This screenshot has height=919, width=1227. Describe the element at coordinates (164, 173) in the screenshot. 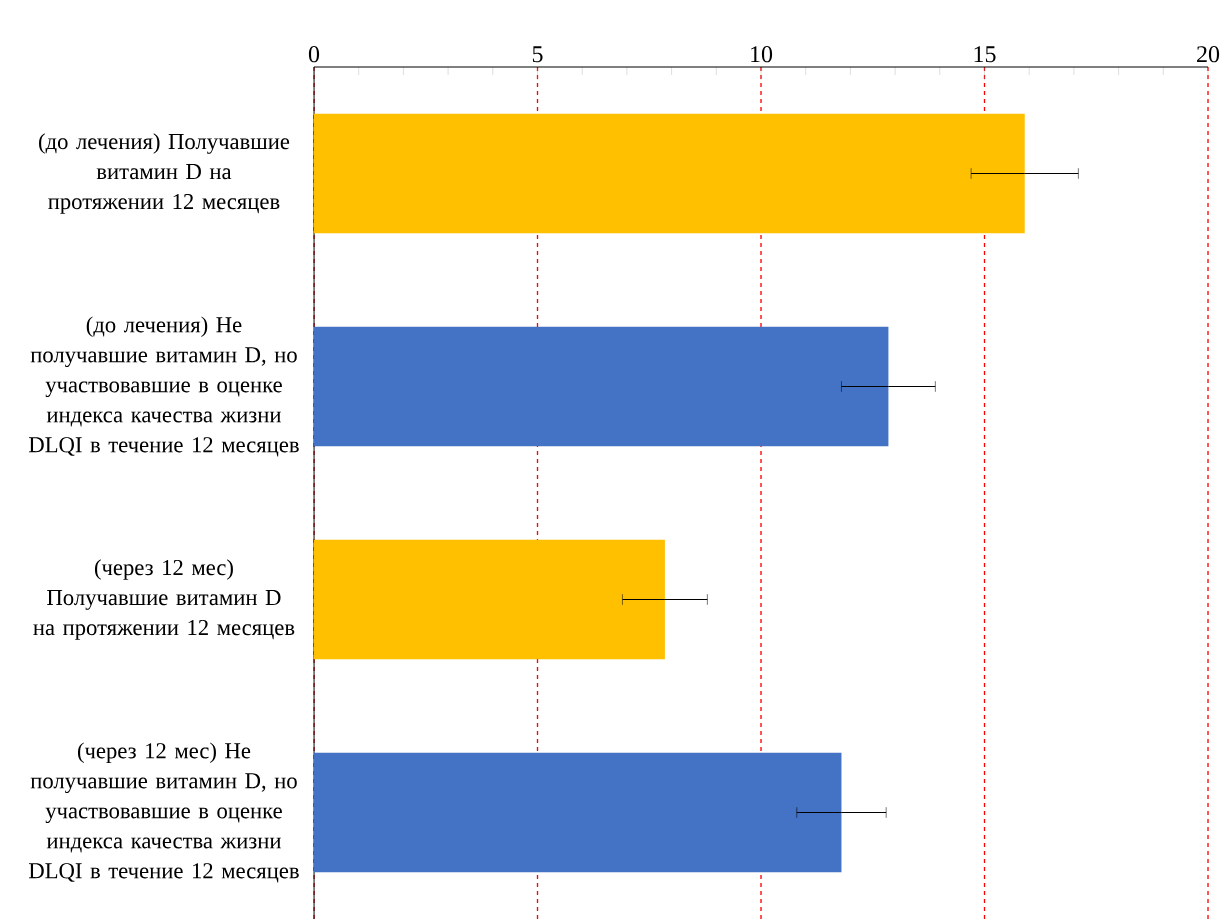

I see `y-tick-label: (до лечения) Получавшие витамин D на протяжении 12 месяцев` at that location.